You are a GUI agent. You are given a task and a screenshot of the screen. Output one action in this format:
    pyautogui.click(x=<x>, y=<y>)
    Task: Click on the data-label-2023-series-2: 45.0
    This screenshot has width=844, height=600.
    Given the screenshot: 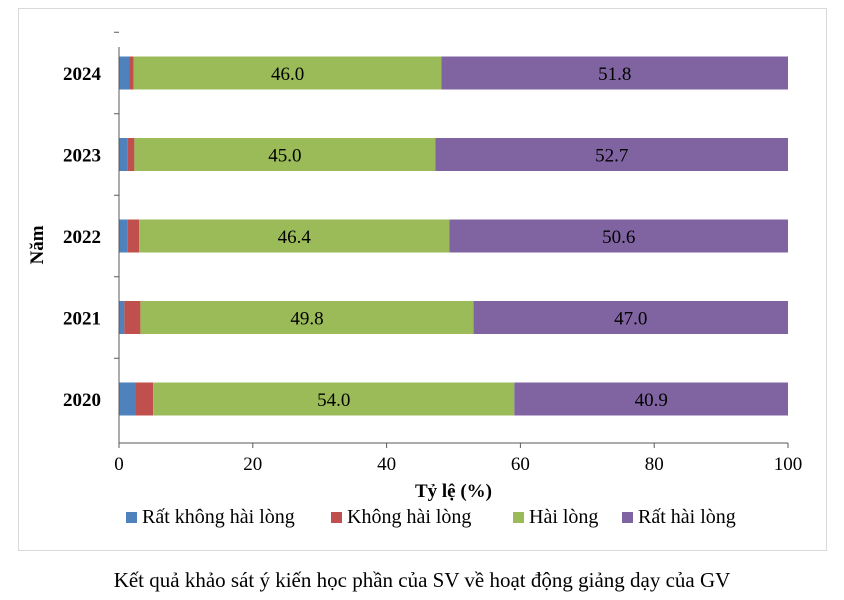 What is the action you would take?
    pyautogui.click(x=284, y=156)
    